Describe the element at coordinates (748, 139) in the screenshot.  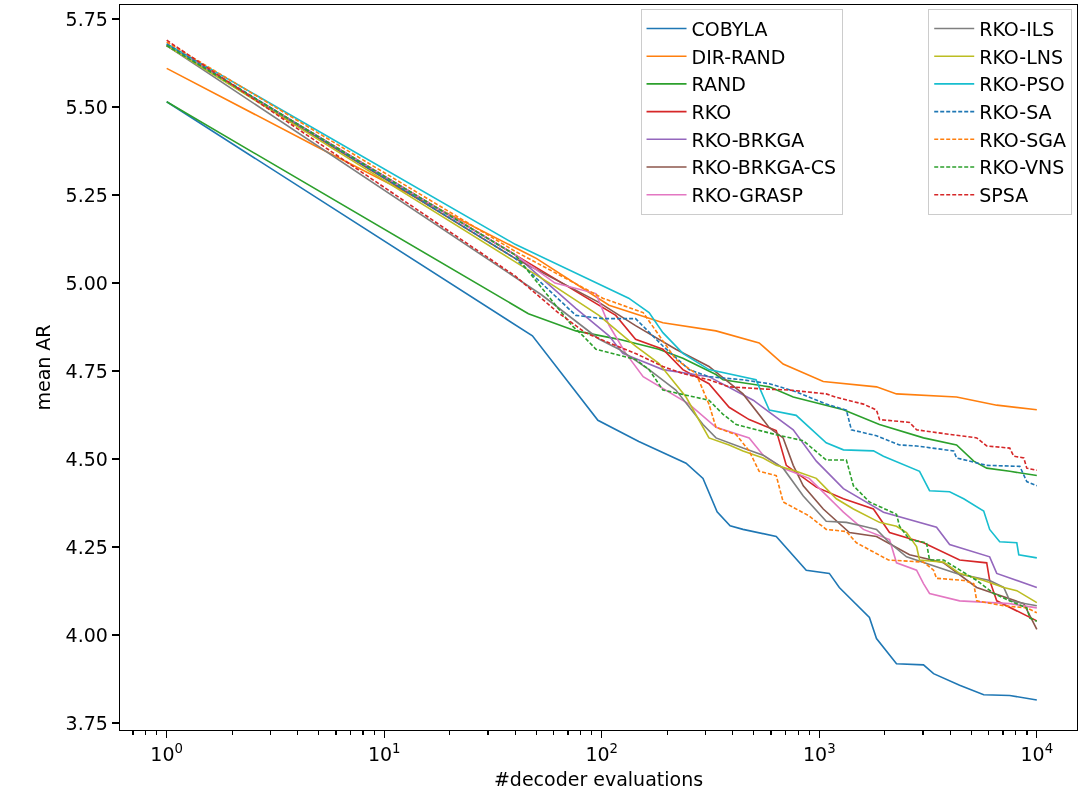
I see `legend-label: RKO-BRKGA` at that location.